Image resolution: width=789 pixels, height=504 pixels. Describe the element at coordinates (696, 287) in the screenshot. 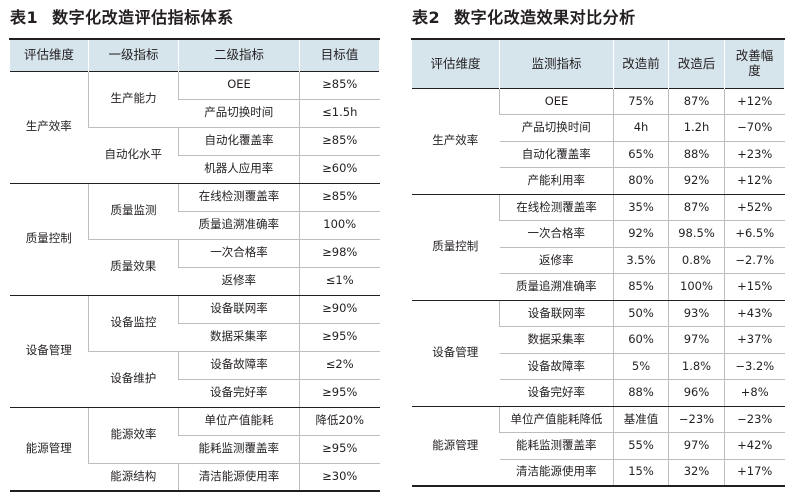

I see `after-value-cell: 100%` at that location.